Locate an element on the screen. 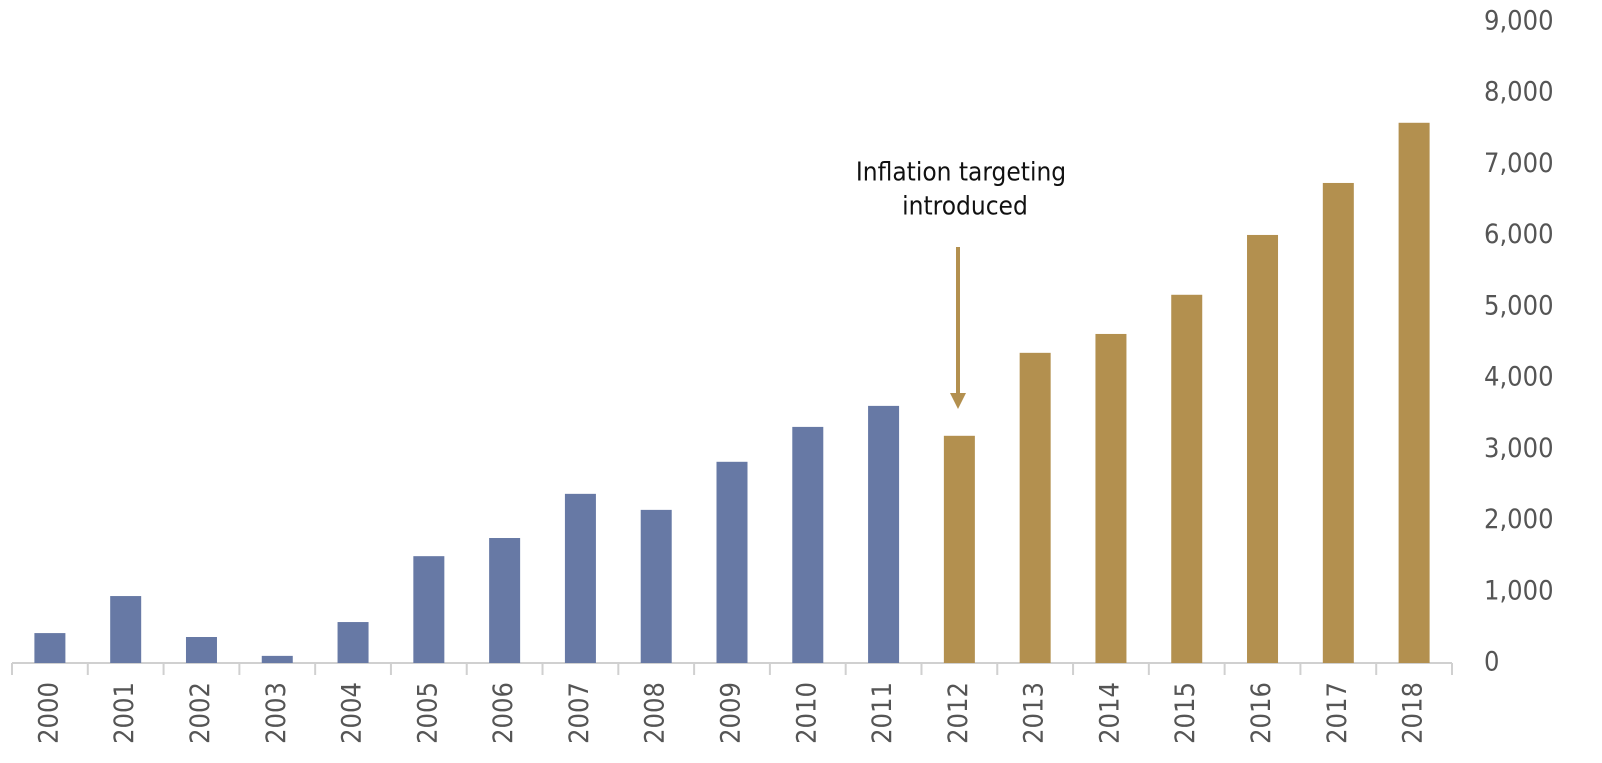  annotation-line: Inflation targeting is located at coordinates (961, 173).